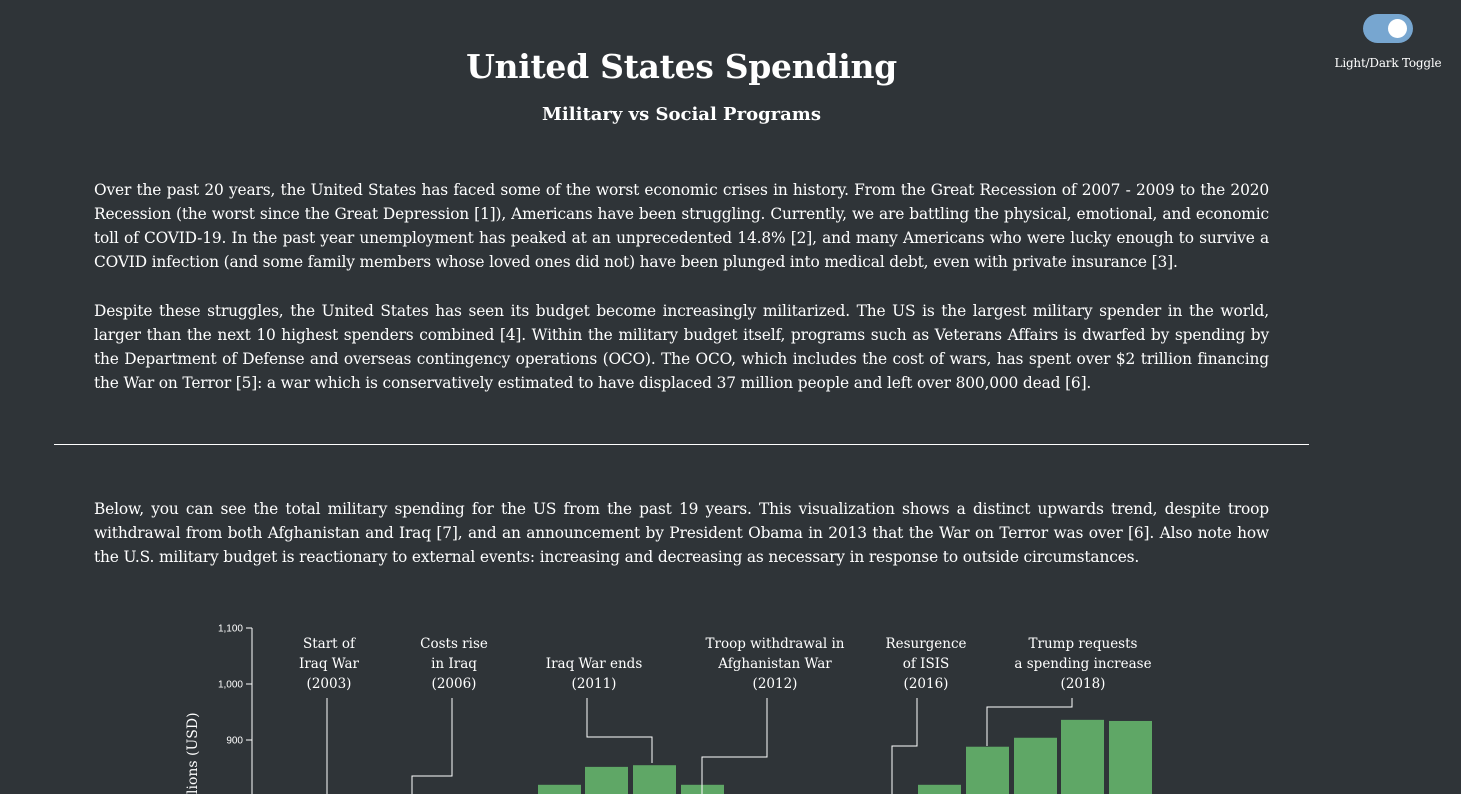  I want to click on annotation-label: a spending increase, so click(1082, 664).